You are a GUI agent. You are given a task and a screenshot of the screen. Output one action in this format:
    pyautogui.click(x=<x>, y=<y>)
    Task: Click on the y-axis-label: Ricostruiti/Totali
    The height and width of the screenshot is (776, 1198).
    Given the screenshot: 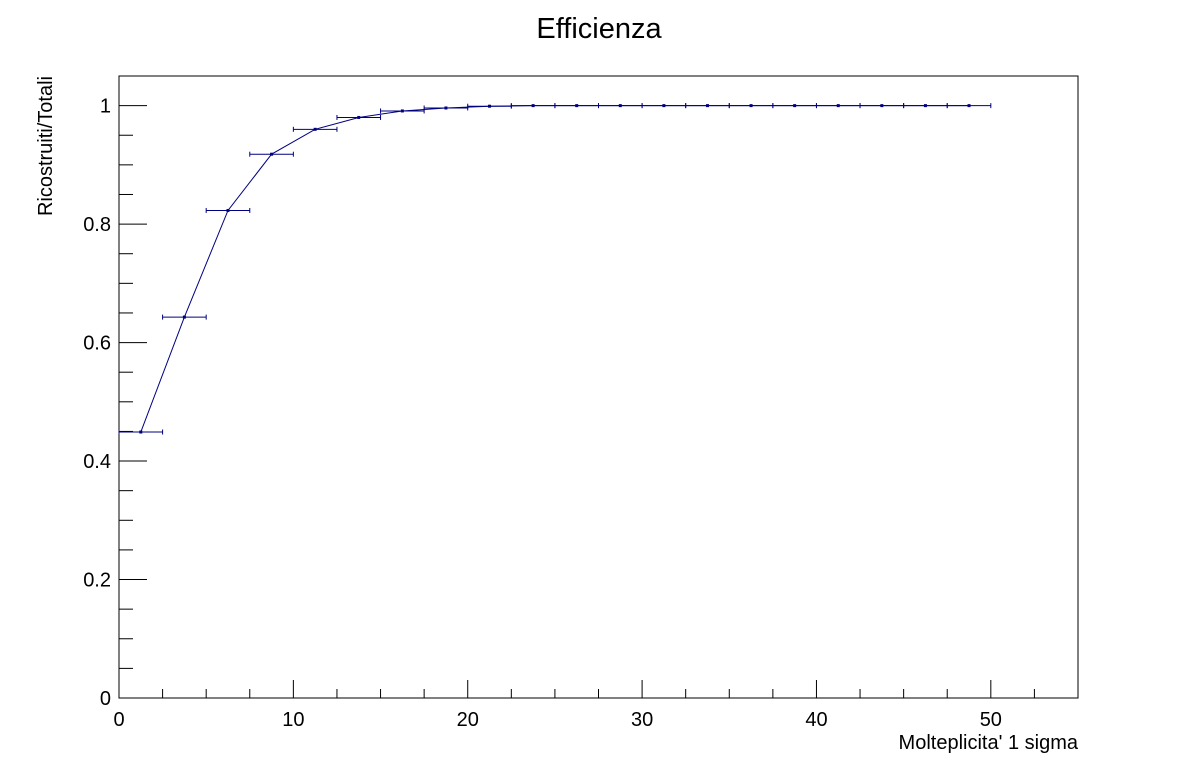 What is the action you would take?
    pyautogui.click(x=46, y=146)
    